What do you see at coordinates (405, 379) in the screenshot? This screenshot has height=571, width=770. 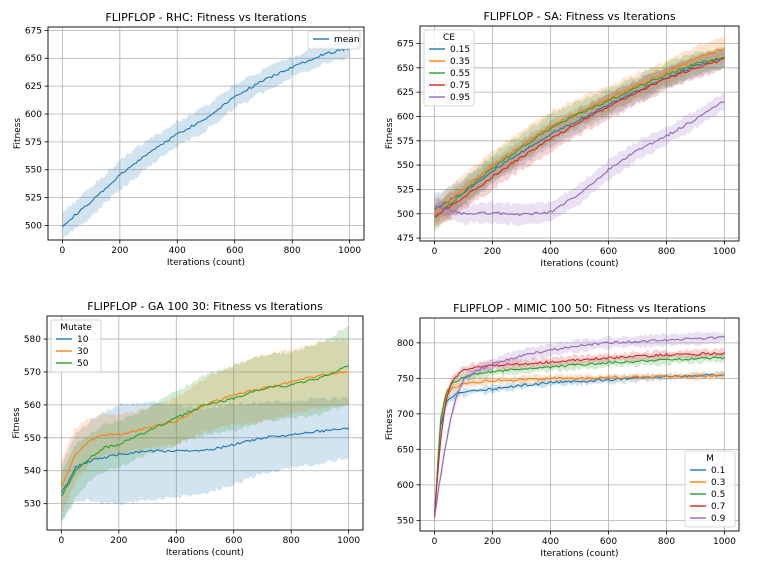 I see `y-tick-label: 750` at bounding box center [405, 379].